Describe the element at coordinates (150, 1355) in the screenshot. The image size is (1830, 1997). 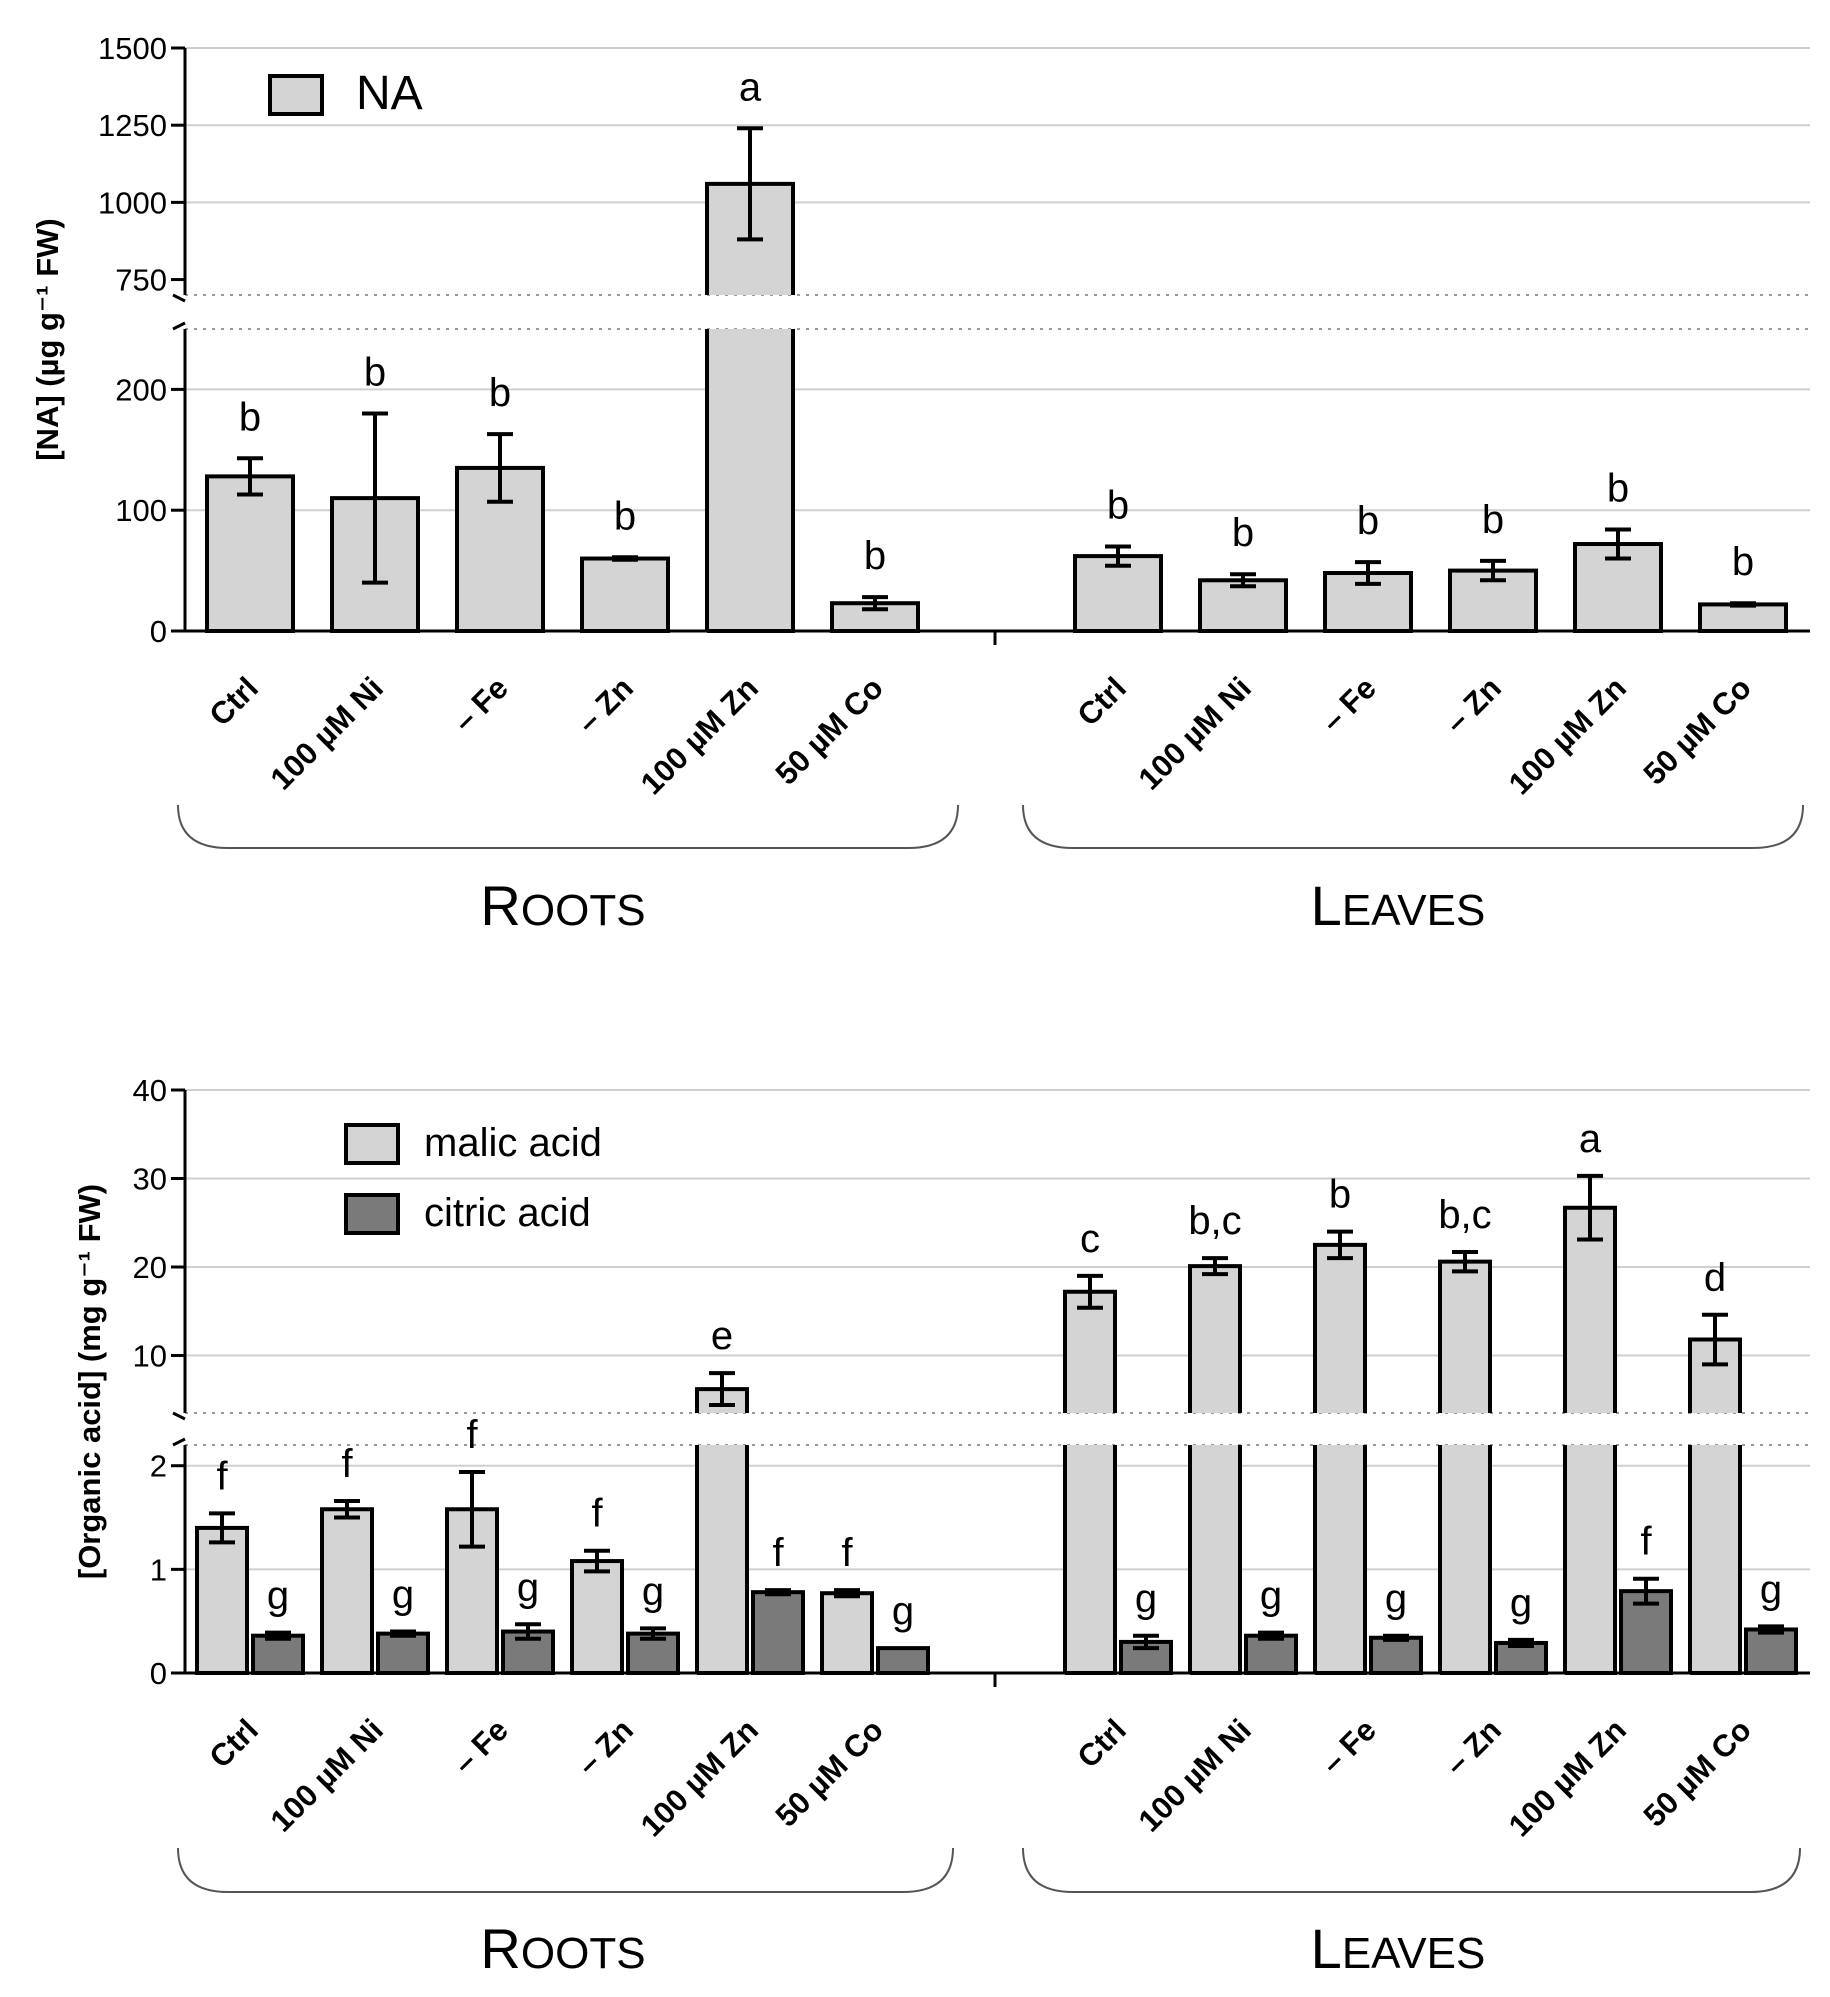
I see `y-tick-label: 10` at that location.